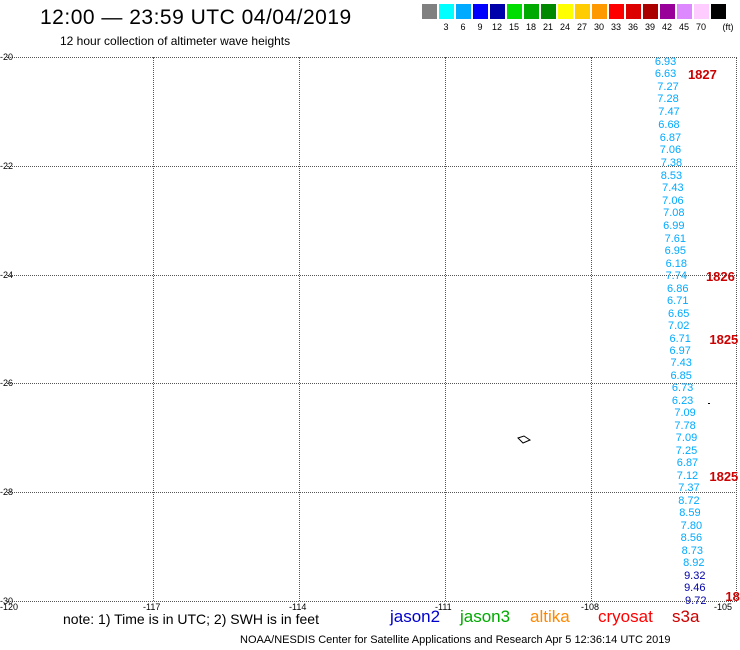 The image size is (740, 650). What do you see at coordinates (679, 313) in the screenshot?
I see `swh-value: 6.65` at bounding box center [679, 313].